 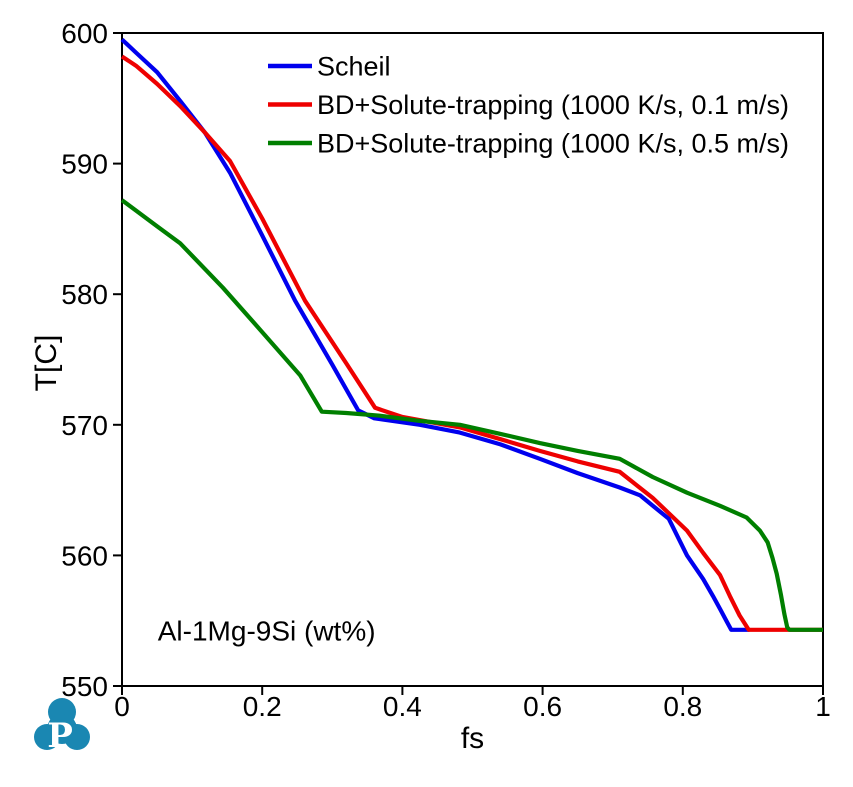 I want to click on y-tick-label-590: 590, so click(x=84, y=164).